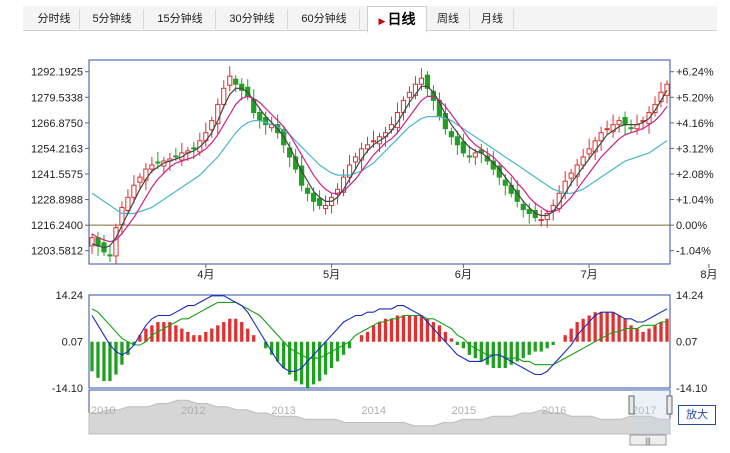 This screenshot has width=730, height=453. I want to click on tab-5min: 5分钟线, so click(112, 19).